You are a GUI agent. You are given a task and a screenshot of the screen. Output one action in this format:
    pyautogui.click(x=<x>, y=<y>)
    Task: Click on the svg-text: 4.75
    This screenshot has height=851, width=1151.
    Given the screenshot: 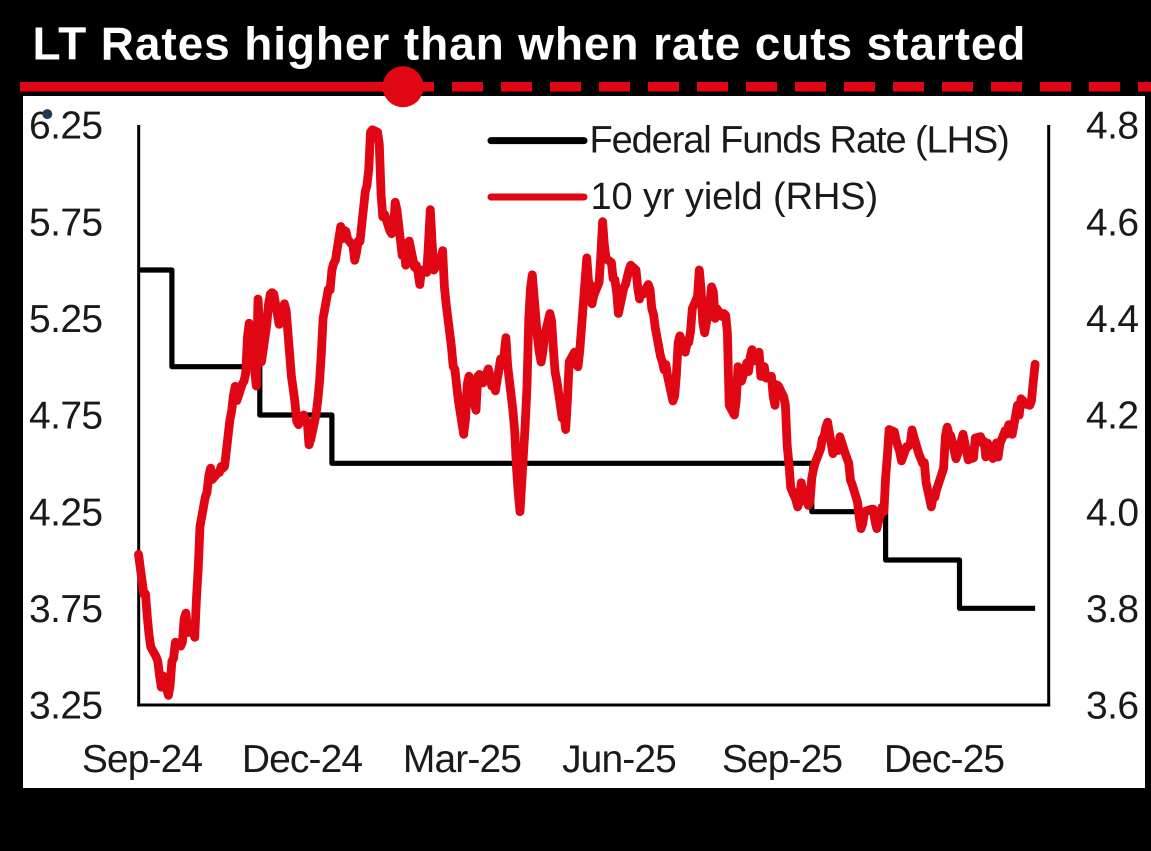 What is the action you would take?
    pyautogui.click(x=66, y=416)
    